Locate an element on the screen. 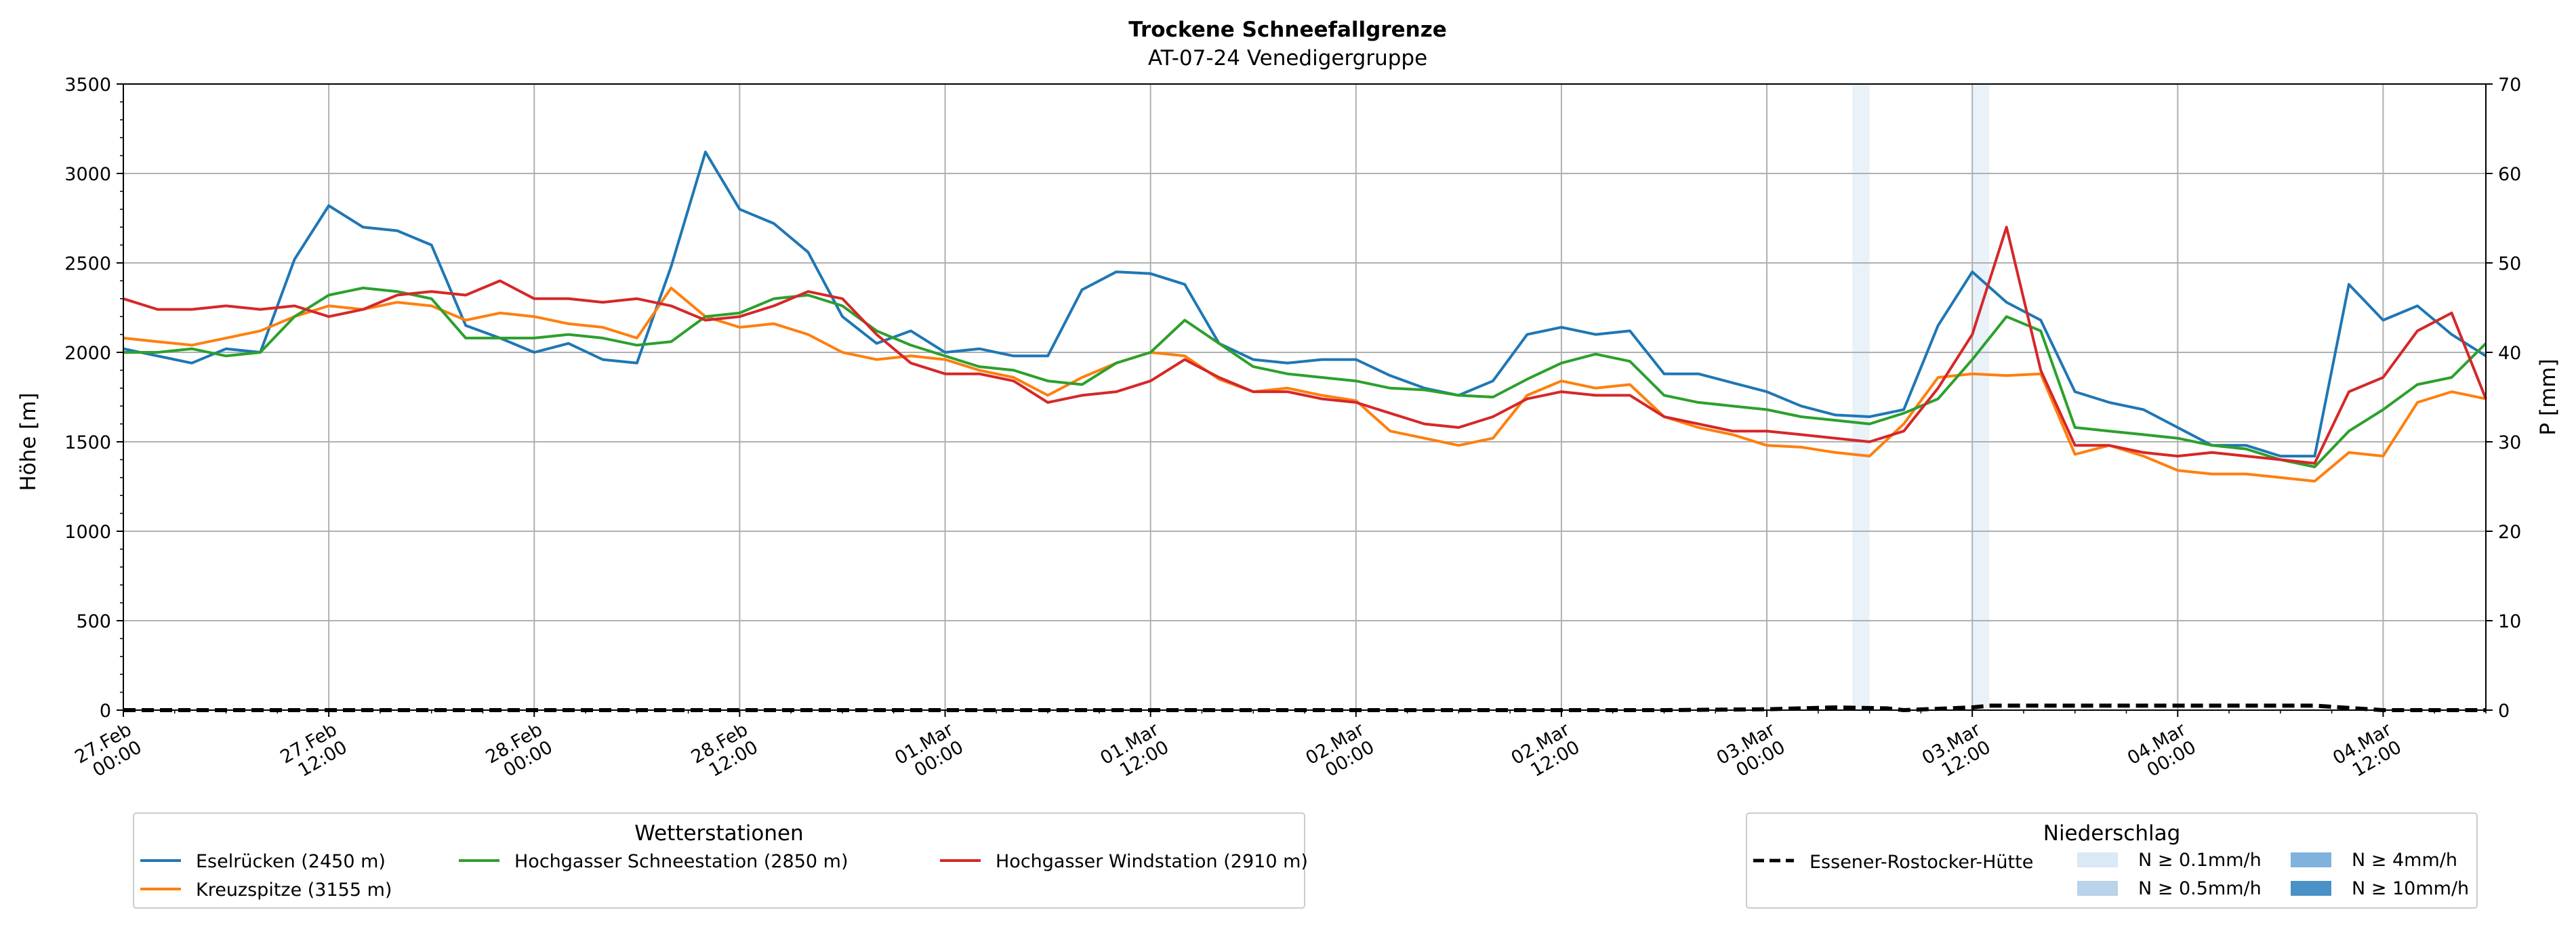 Image resolution: width=2576 pixels, height=929 pixels. x-tick-label: 27.Feb12:00 is located at coordinates (314, 752).